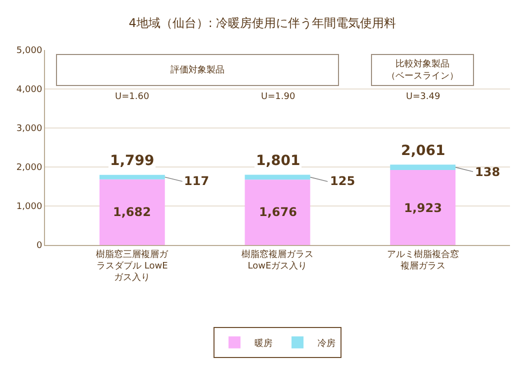 The image size is (525, 370). I want to click on legend-label: 冷房, so click(327, 343).